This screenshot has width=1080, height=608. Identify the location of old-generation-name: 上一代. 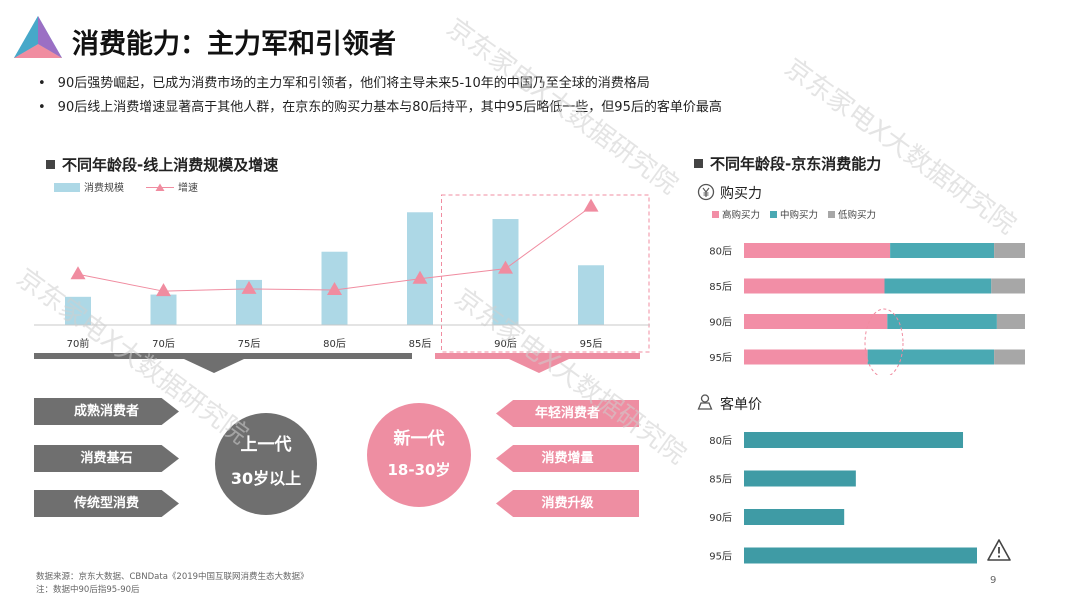
(266, 445).